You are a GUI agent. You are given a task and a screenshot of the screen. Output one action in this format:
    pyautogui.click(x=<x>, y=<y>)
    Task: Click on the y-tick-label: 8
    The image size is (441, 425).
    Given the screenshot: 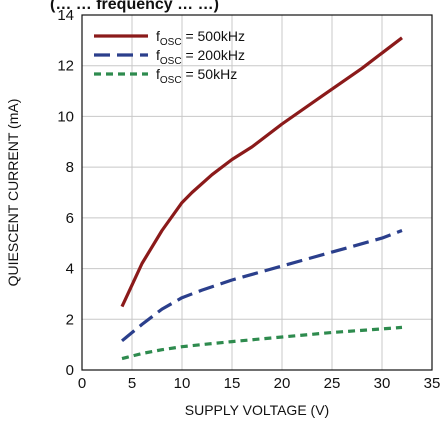 What is the action you would take?
    pyautogui.click(x=70, y=167)
    